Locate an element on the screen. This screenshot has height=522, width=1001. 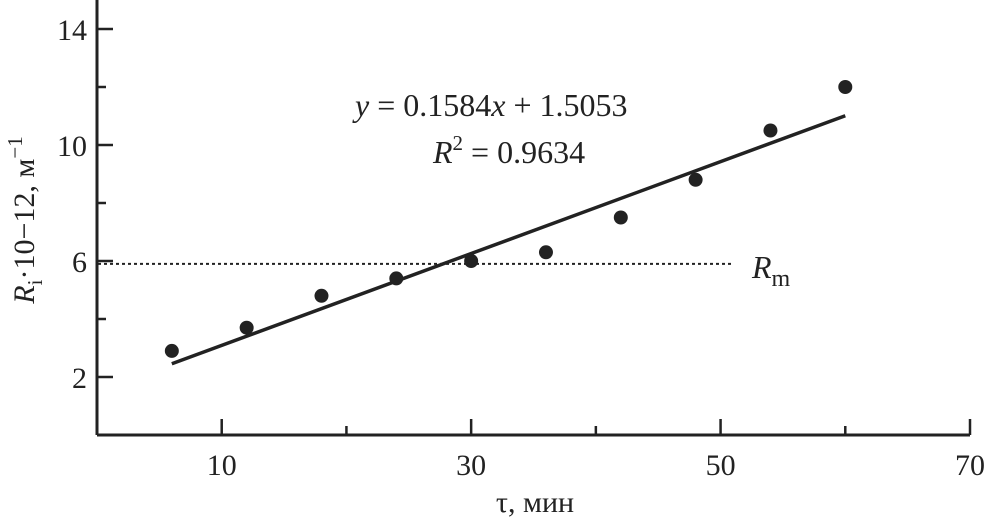
y-title-unit-sup: −1 is located at coordinates (15, 147).